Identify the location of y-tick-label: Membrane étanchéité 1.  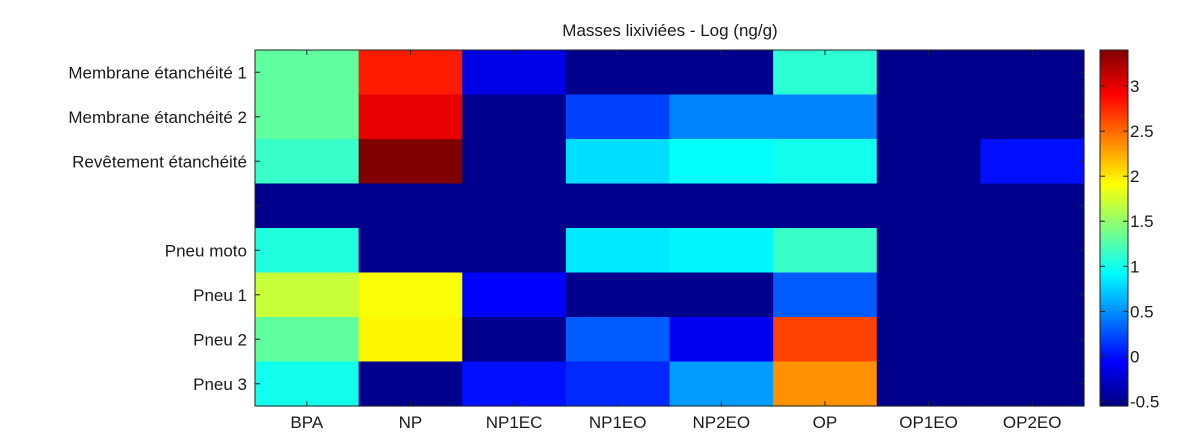
(157, 72).